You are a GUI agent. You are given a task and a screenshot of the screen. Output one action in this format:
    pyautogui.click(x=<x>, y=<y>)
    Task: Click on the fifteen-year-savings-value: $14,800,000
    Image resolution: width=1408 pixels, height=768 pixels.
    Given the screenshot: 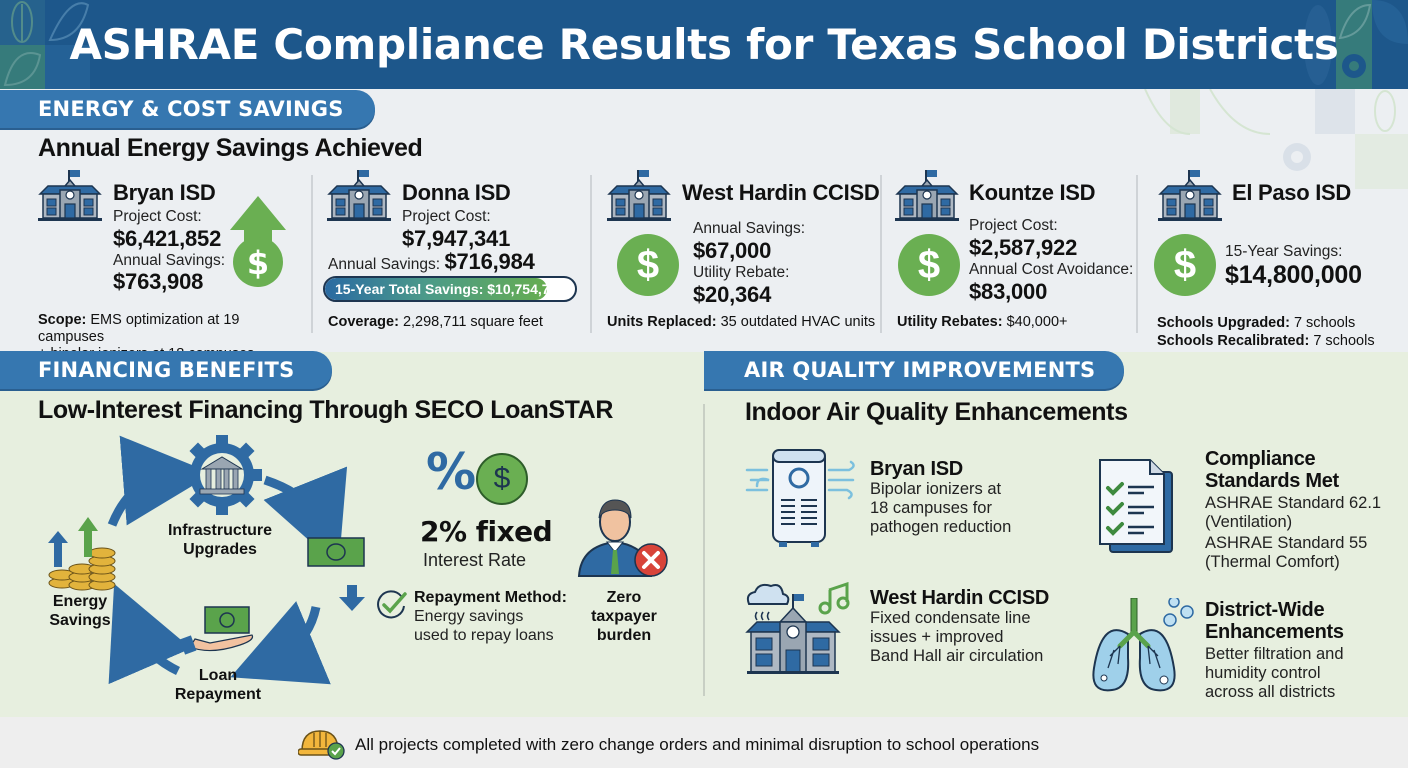 What is the action you would take?
    pyautogui.click(x=1293, y=275)
    